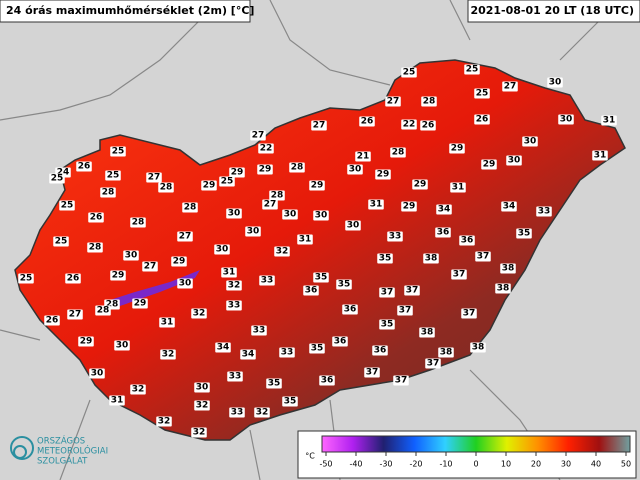 This screenshot has height=480, width=640. What do you see at coordinates (553, 11) in the screenshot?
I see `time-box` at bounding box center [553, 11].